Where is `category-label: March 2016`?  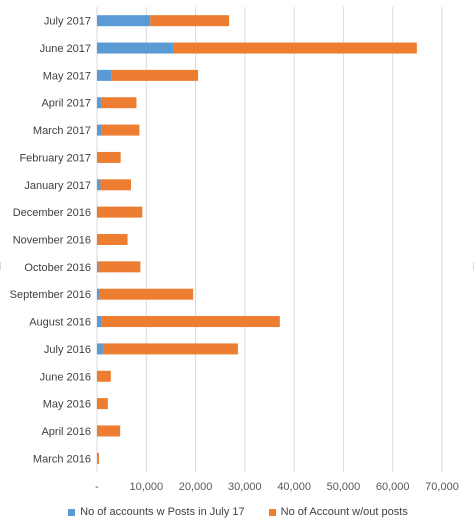
category-label: March 2016 is located at coordinates (62, 459).